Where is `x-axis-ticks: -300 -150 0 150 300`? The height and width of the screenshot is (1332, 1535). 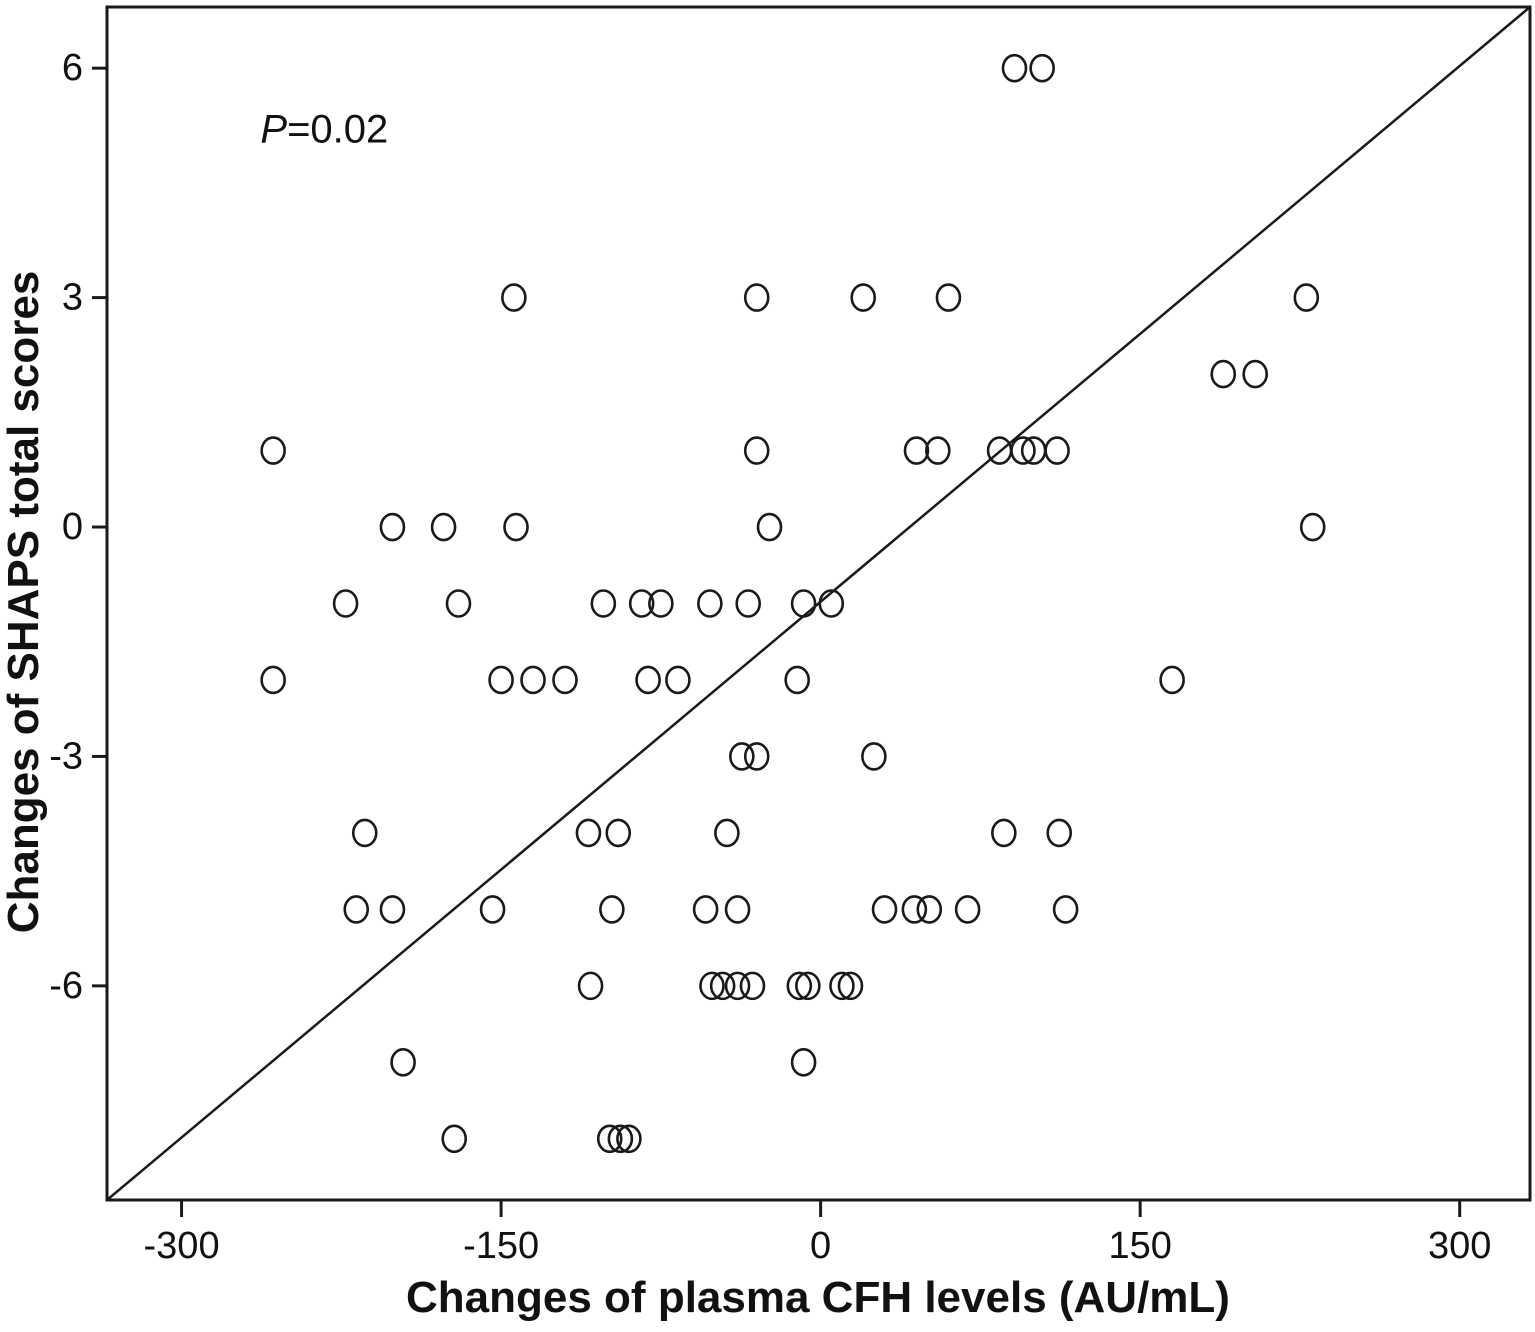
x-axis-ticks: -300 -150 0 150 300 is located at coordinates (817, 1233).